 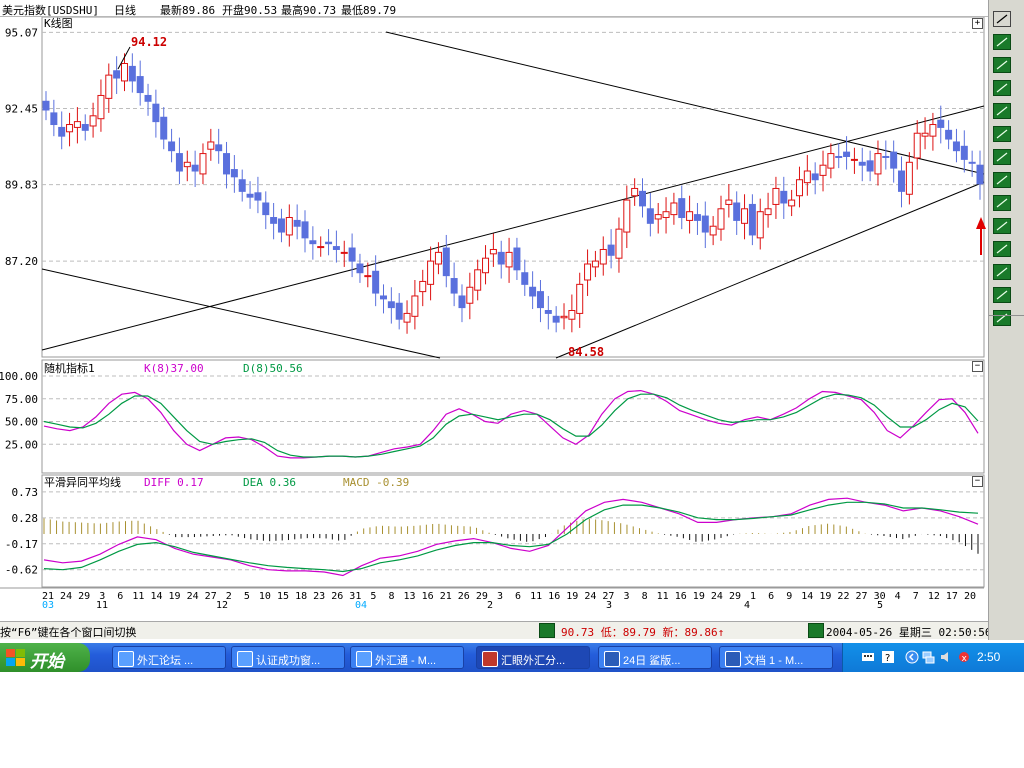 I want to click on low-price: 最低89.79, so click(x=369, y=10).